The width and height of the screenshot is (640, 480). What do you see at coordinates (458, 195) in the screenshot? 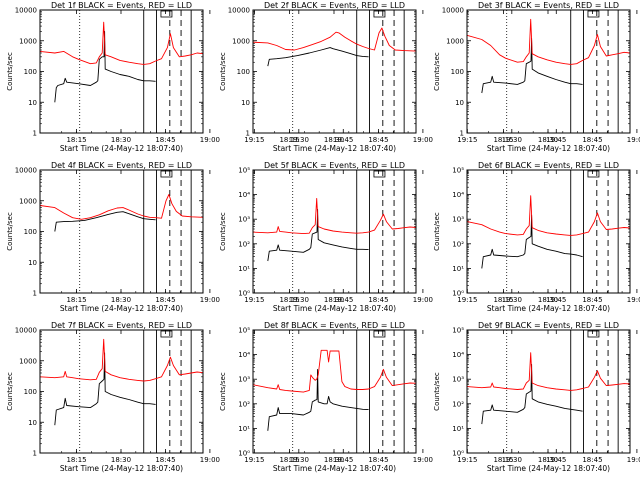
I see `y-tick-label: 10⁴` at bounding box center [458, 195].